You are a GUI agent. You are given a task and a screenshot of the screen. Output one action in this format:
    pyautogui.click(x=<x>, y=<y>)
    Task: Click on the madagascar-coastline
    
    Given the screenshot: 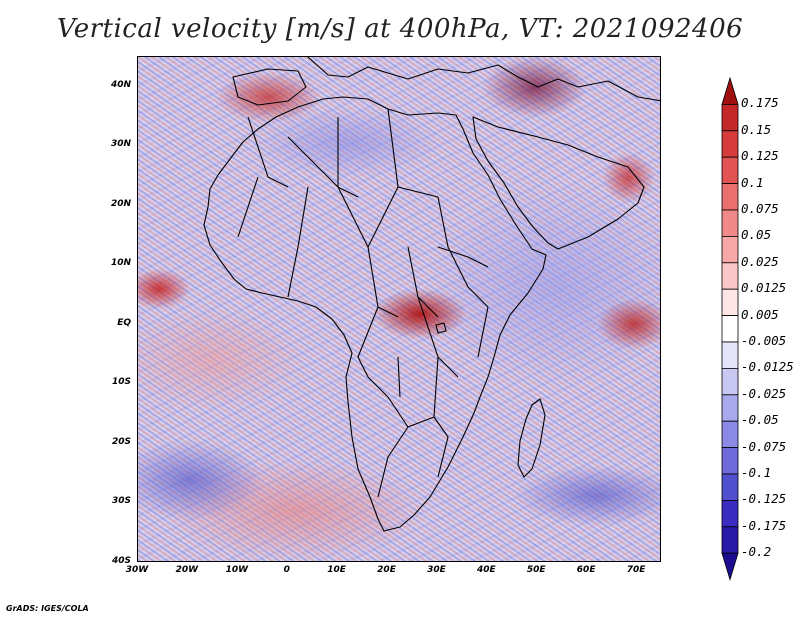 What is the action you would take?
    pyautogui.click(x=531, y=438)
    